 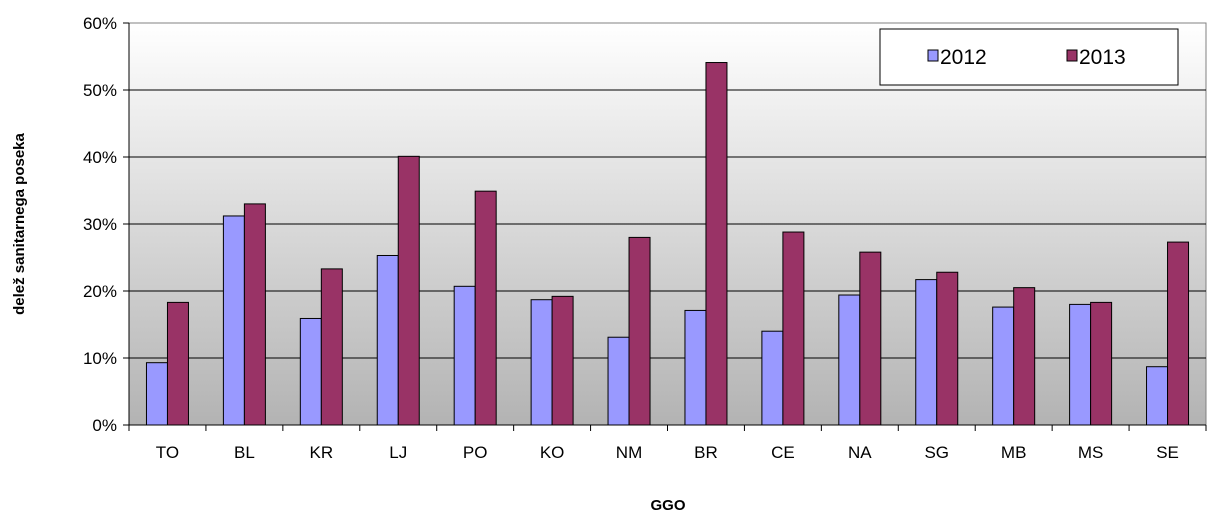 I want to click on legend-label-2012: 2012, so click(x=963, y=57).